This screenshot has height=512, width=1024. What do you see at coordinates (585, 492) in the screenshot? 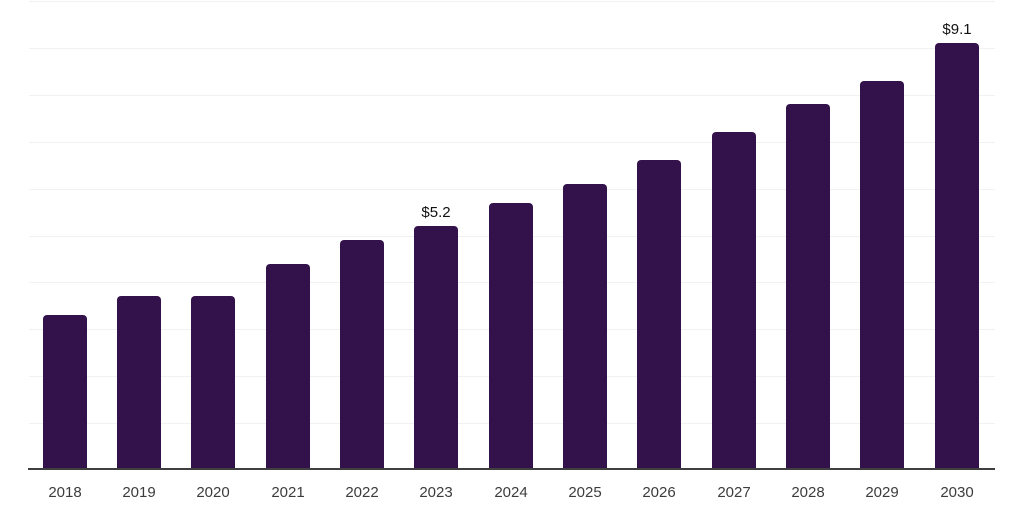
I see `x-tick-label-2025: 2025` at bounding box center [585, 492].